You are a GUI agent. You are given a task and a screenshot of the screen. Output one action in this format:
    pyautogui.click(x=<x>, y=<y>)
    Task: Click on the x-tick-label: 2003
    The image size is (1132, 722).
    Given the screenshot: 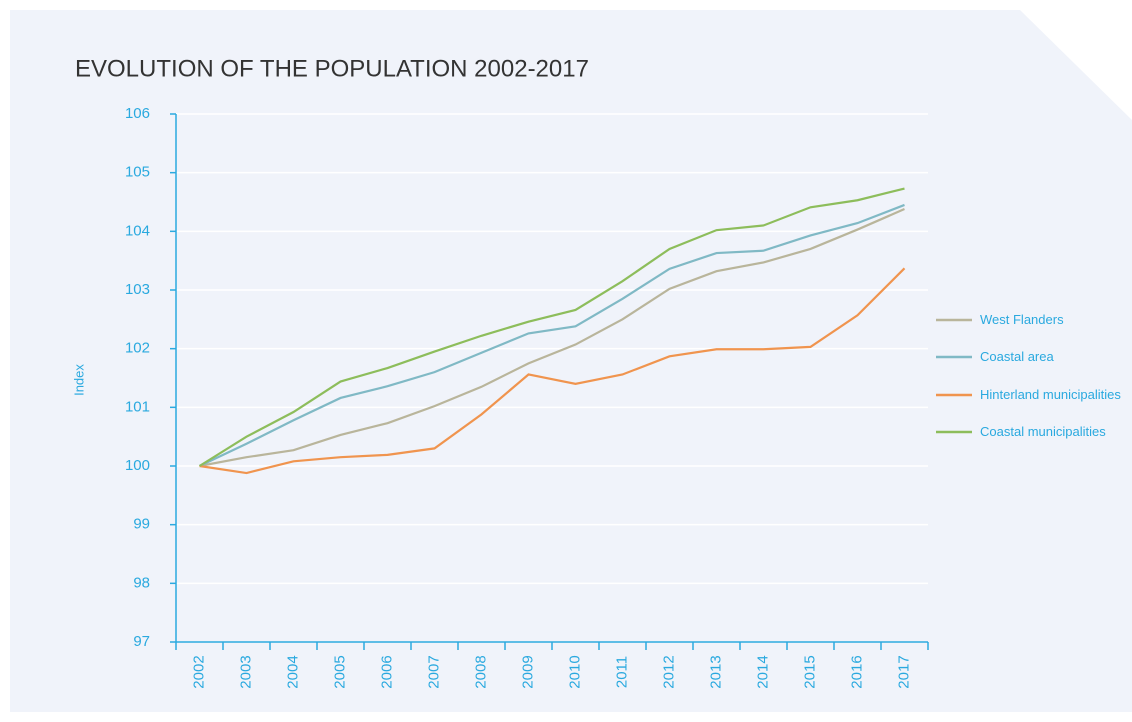 What is the action you would take?
    pyautogui.click(x=245, y=671)
    